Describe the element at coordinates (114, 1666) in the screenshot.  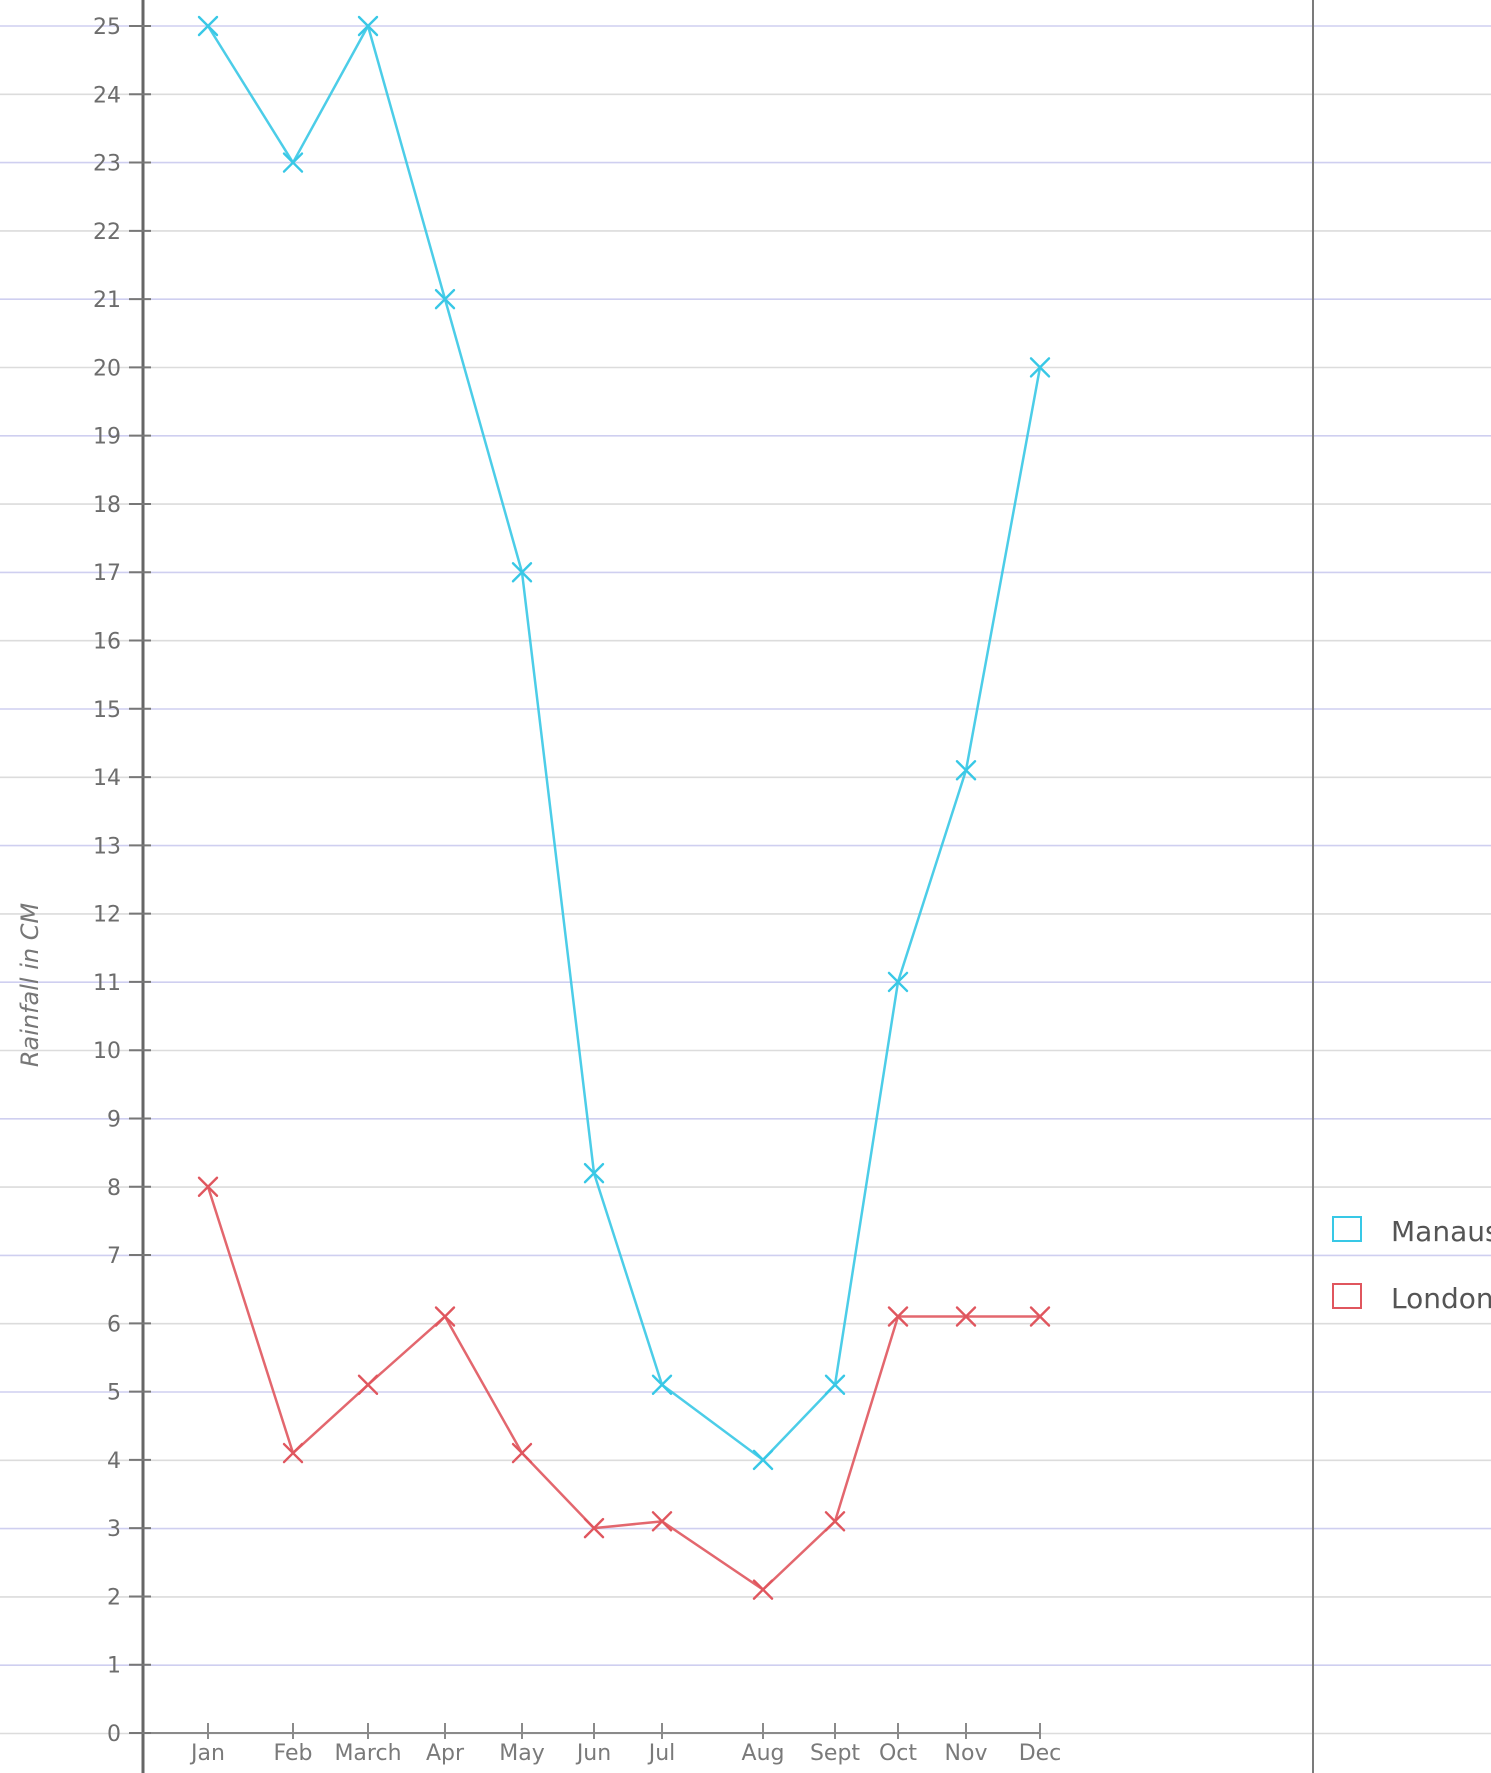
I see `y-tick-label-1: 1` at that location.